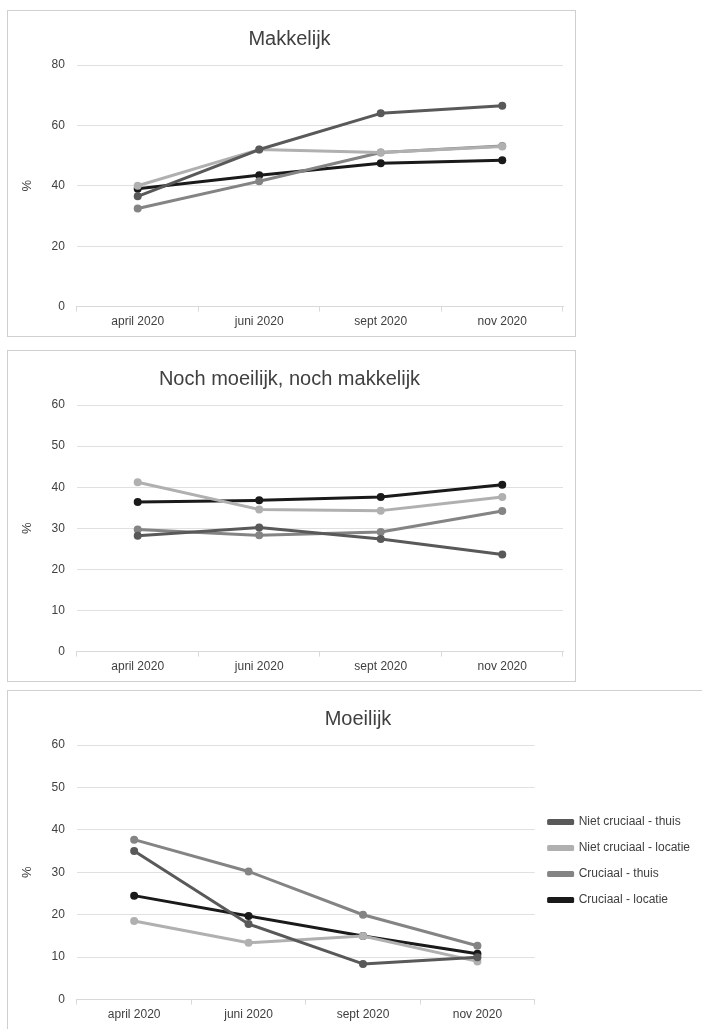 This screenshot has width=702, height=1029. I want to click on chart-title: Moeilijk, so click(358, 717).